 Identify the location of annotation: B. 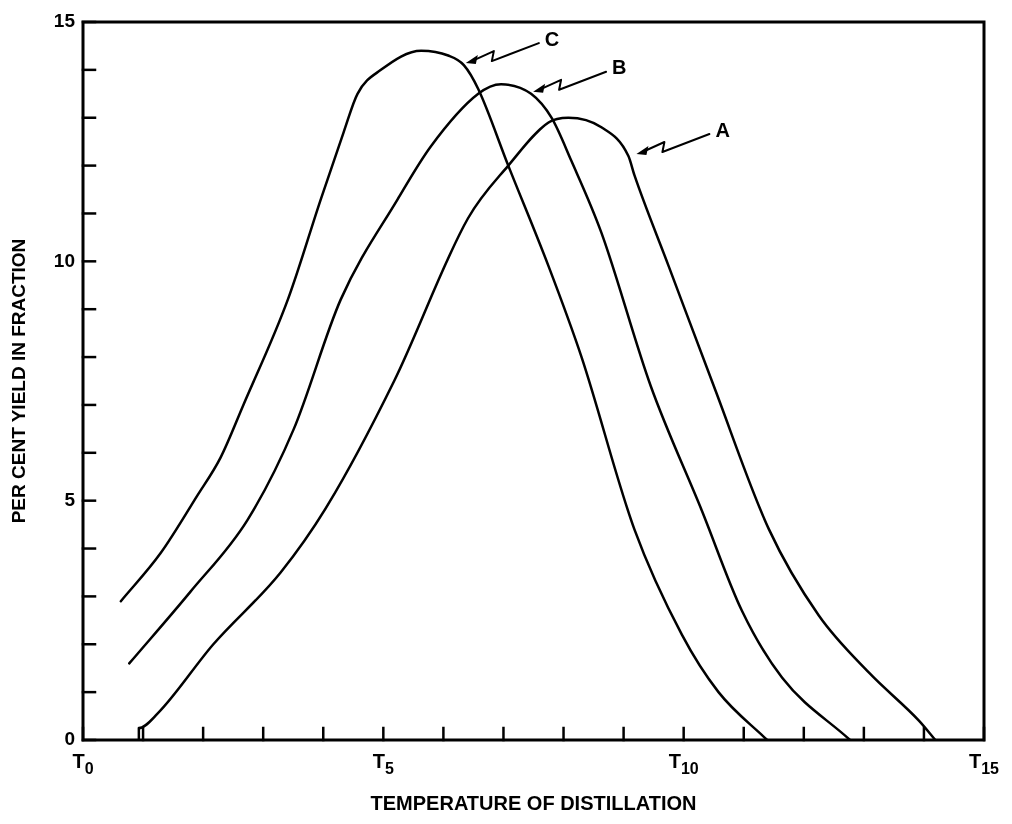
(619, 67).